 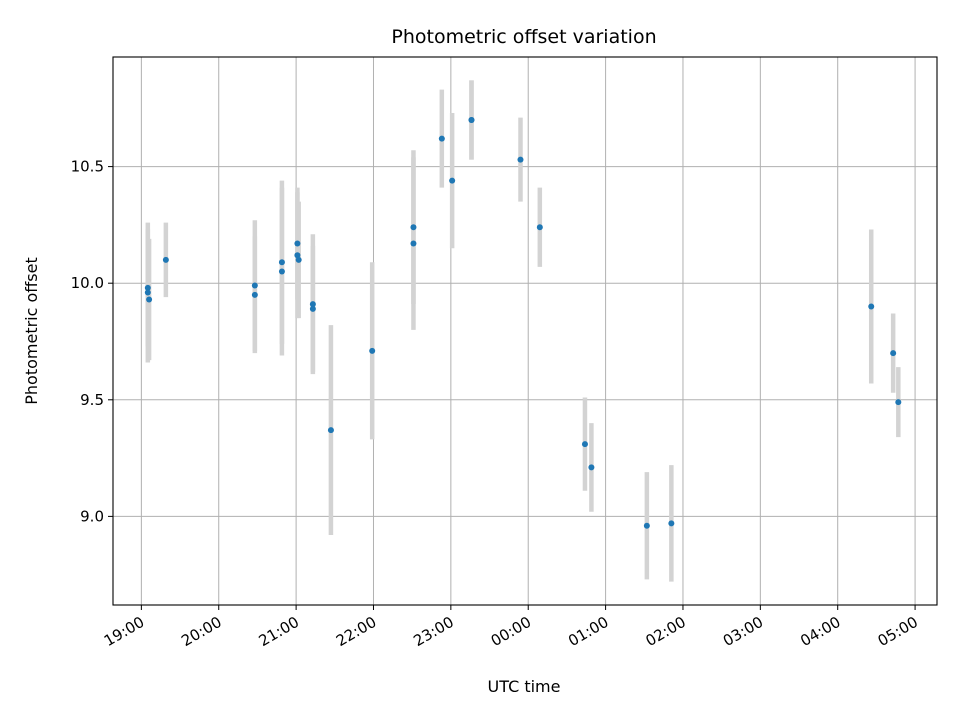 I want to click on y-tick-label: 9.0, so click(x=92, y=516).